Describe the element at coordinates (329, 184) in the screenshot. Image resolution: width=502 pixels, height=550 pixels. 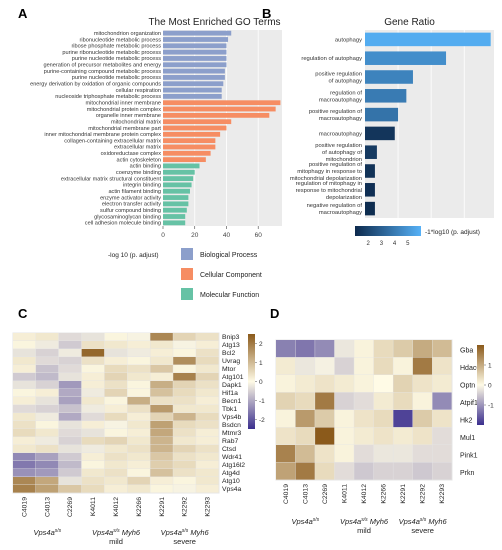
I see `chart-b-category-label: regulation of mitophagy in` at that location.